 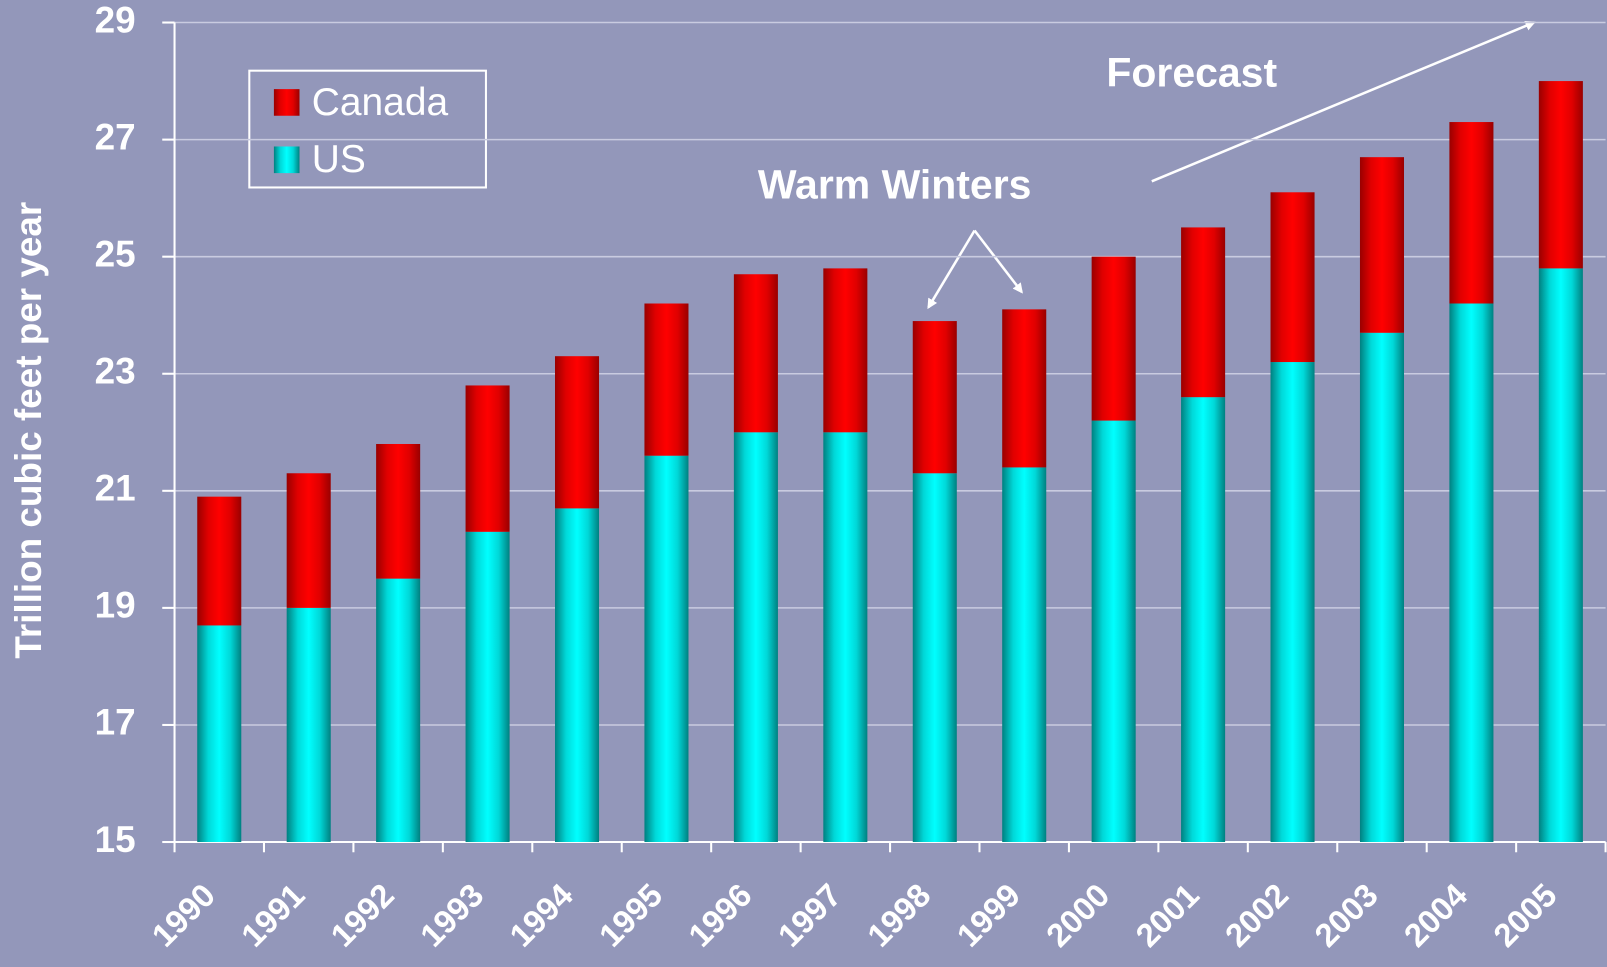 I want to click on x-tick-label: 1994, so click(x=541, y=915).